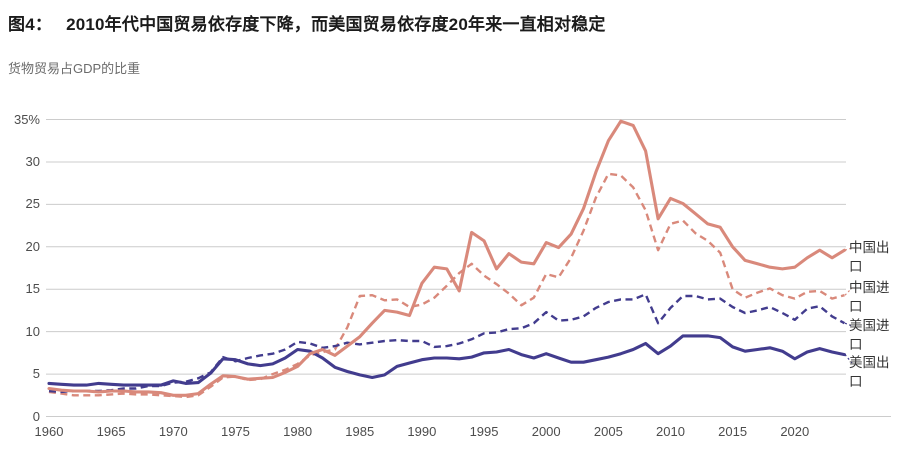  What do you see at coordinates (869, 297) in the screenshot?
I see `series-label-china-imports: 中国进口` at bounding box center [869, 297].